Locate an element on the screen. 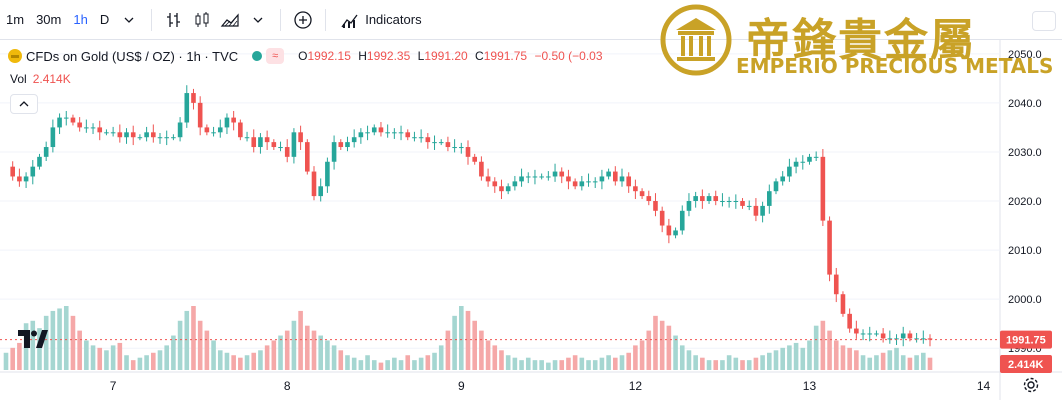 The width and height of the screenshot is (1062, 400). price-tick-label: 2010.0 is located at coordinates (1025, 251).